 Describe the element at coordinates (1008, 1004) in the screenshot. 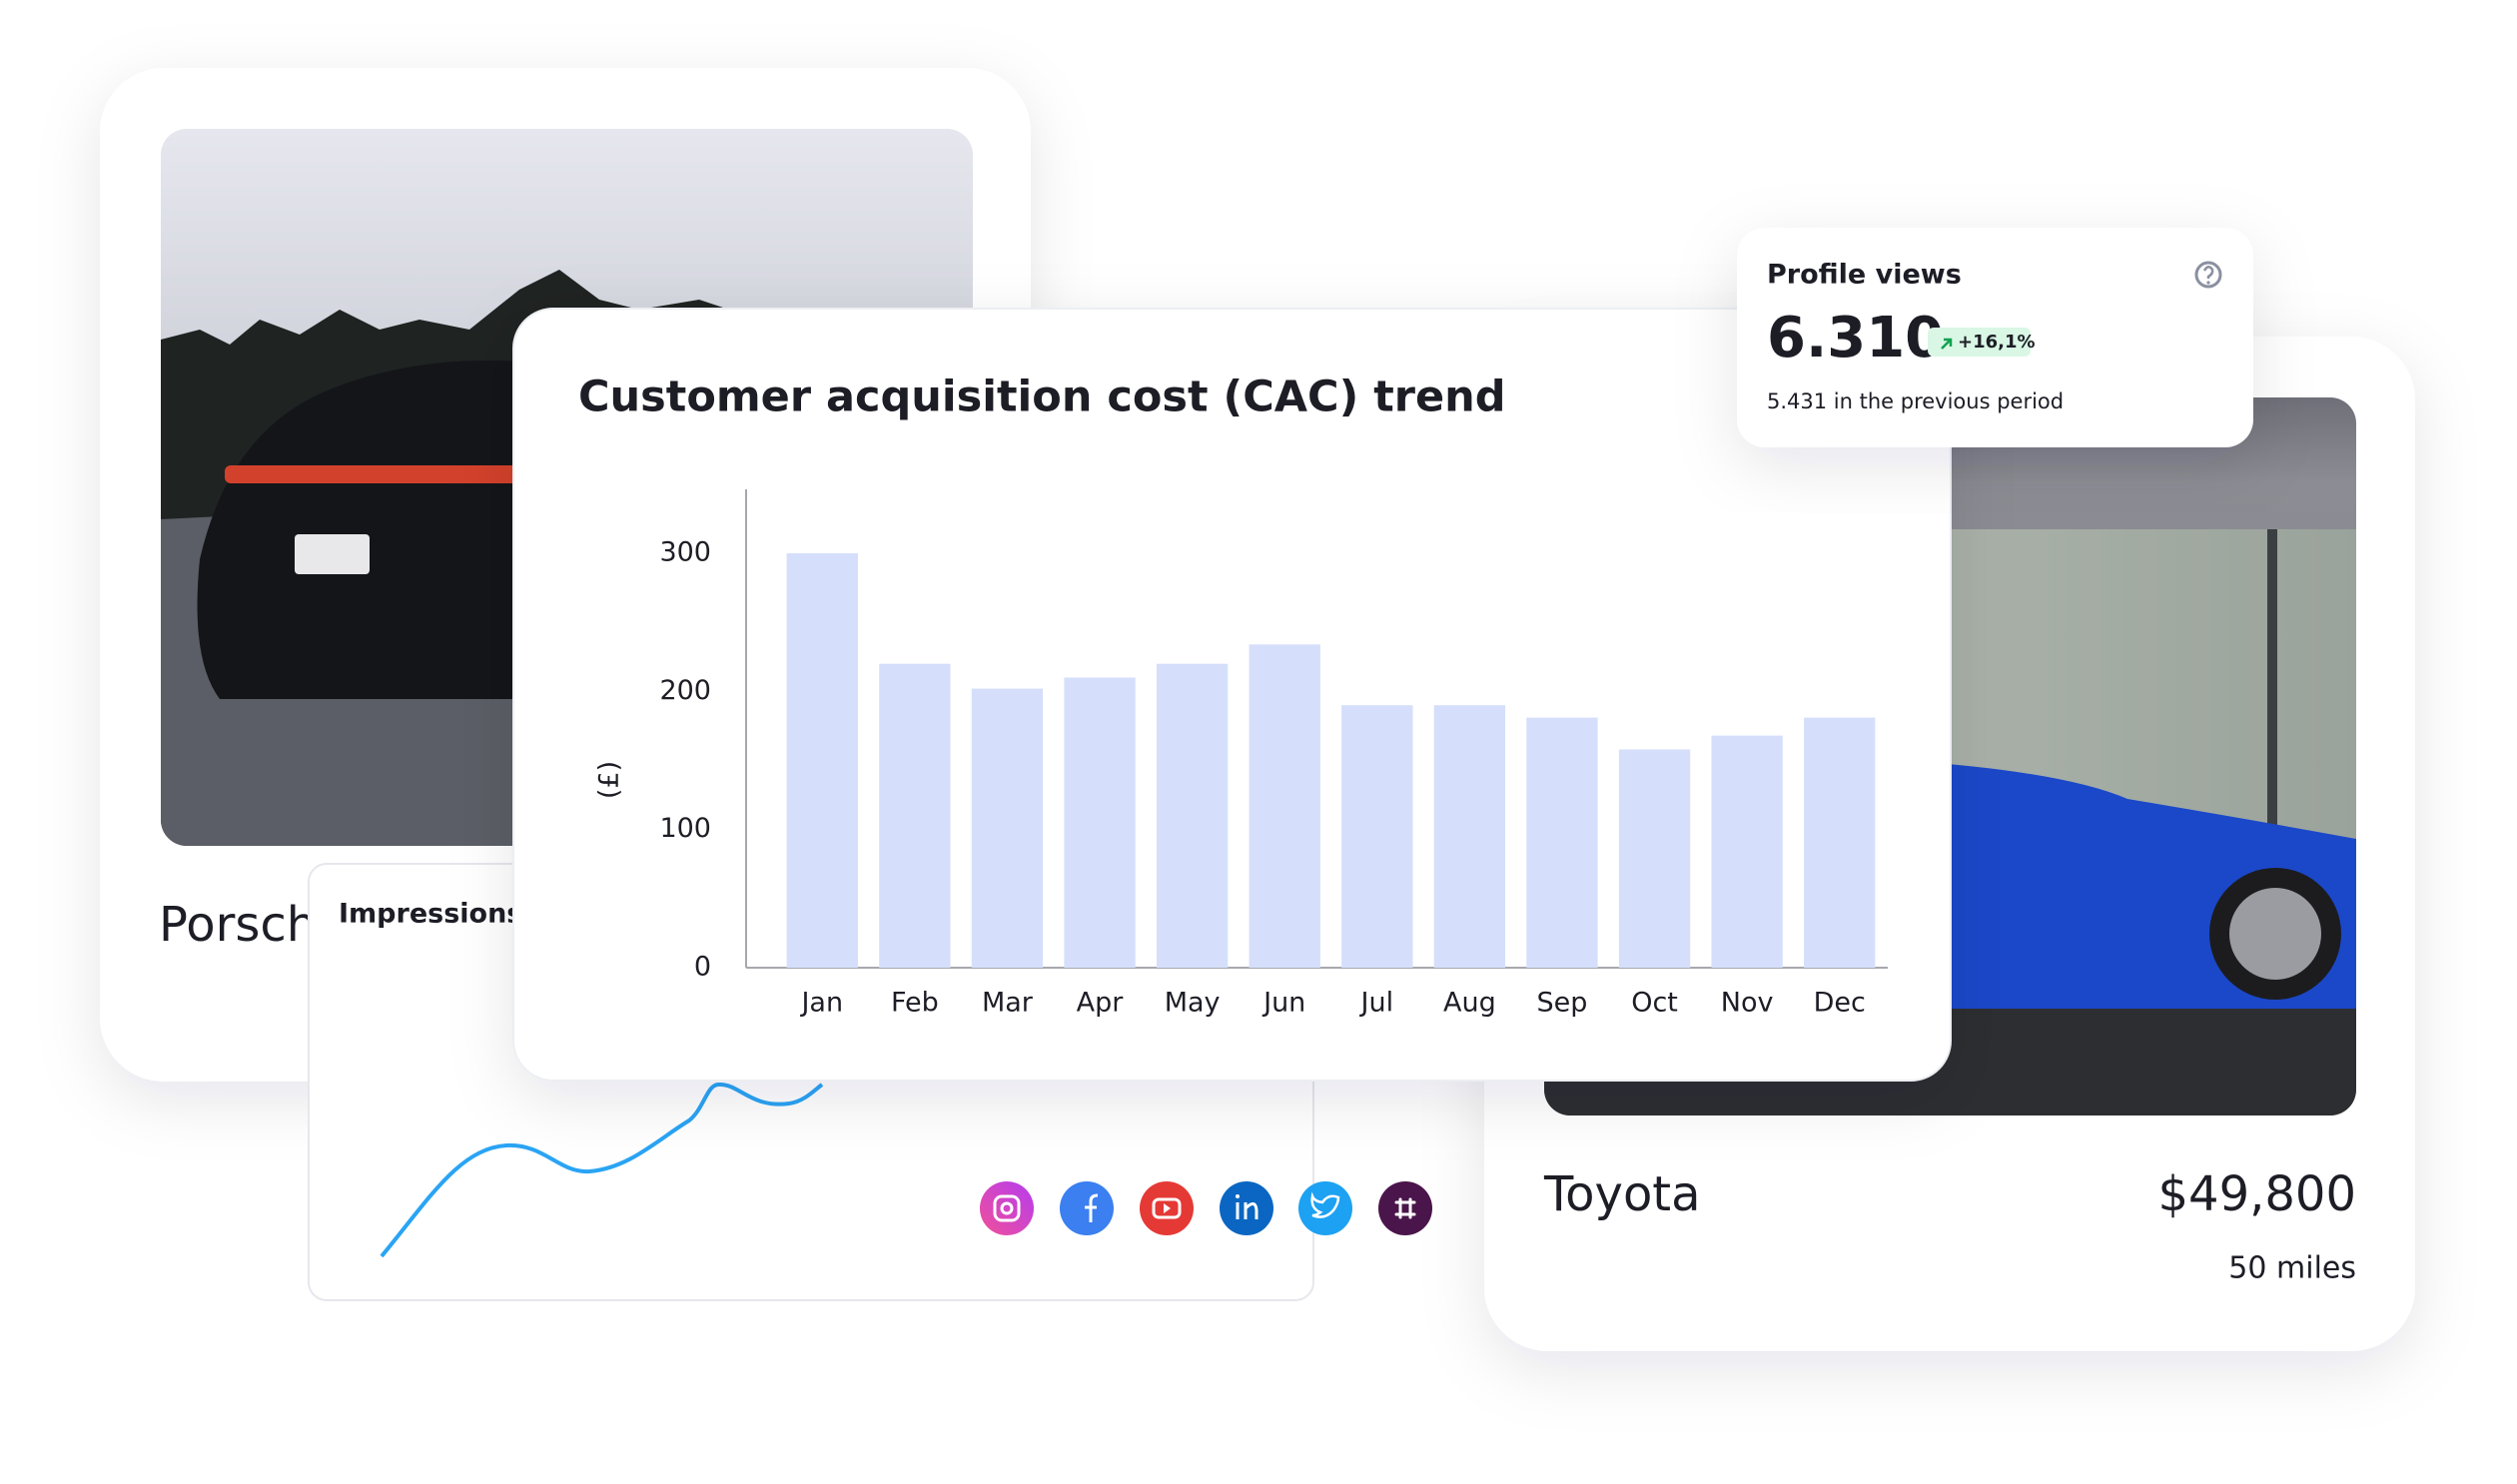

I see `x-tick-label: Mar` at that location.